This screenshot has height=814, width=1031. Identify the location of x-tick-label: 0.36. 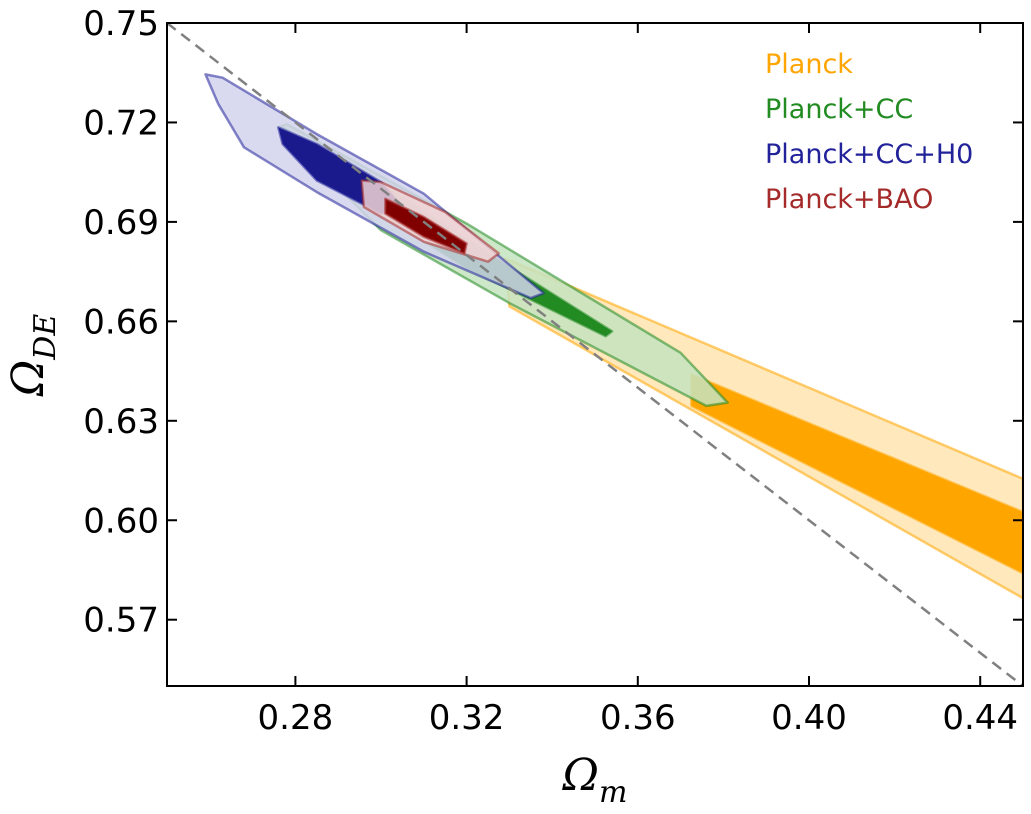
(638, 718).